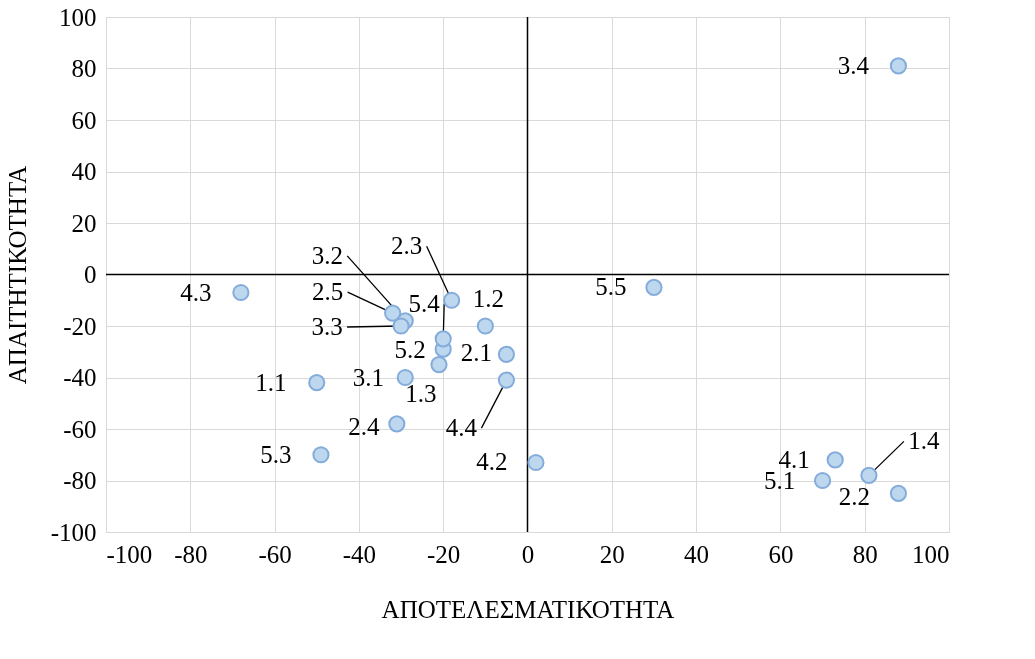 Image resolution: width=1035 pixels, height=659 pixels. Describe the element at coordinates (84, 68) in the screenshot. I see `y-tick-label: 80` at that location.